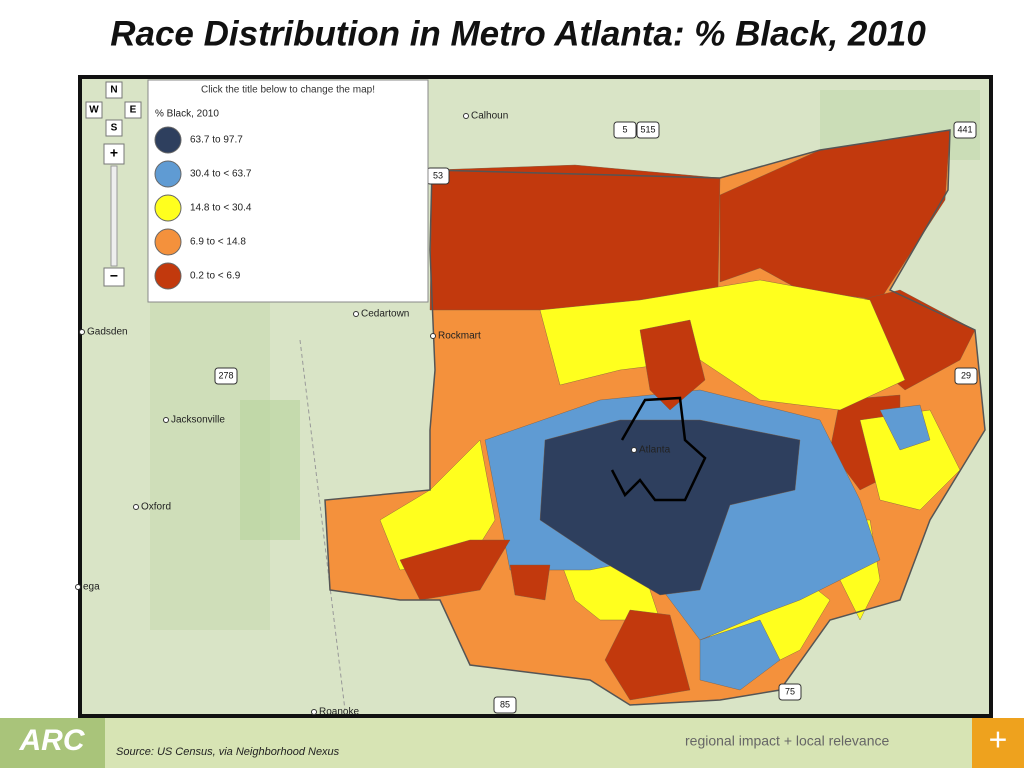 The image size is (1024, 768). I want to click on highway-label: 5, so click(624, 129).